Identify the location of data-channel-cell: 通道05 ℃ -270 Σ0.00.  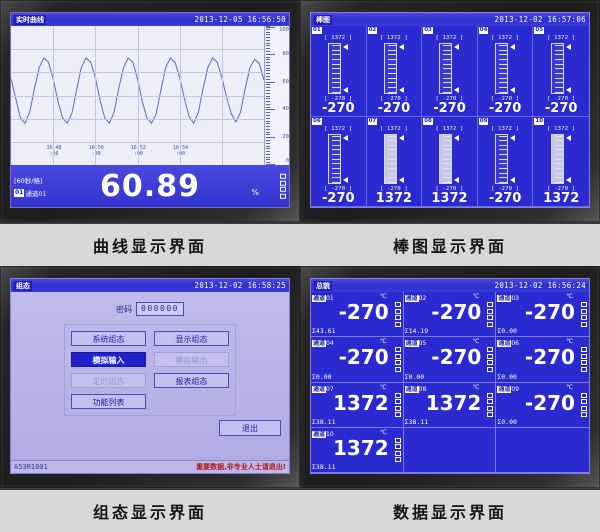
(450, 360).